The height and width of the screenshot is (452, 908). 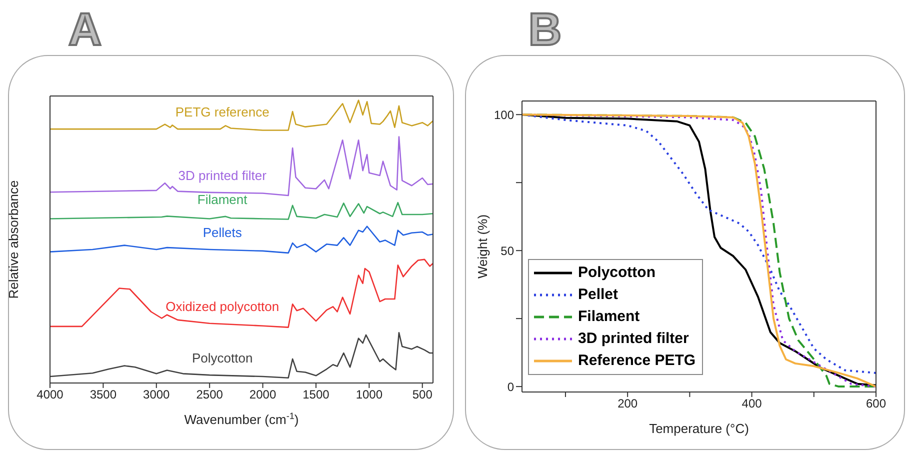 I want to click on x-tick-label: 600, so click(x=876, y=403).